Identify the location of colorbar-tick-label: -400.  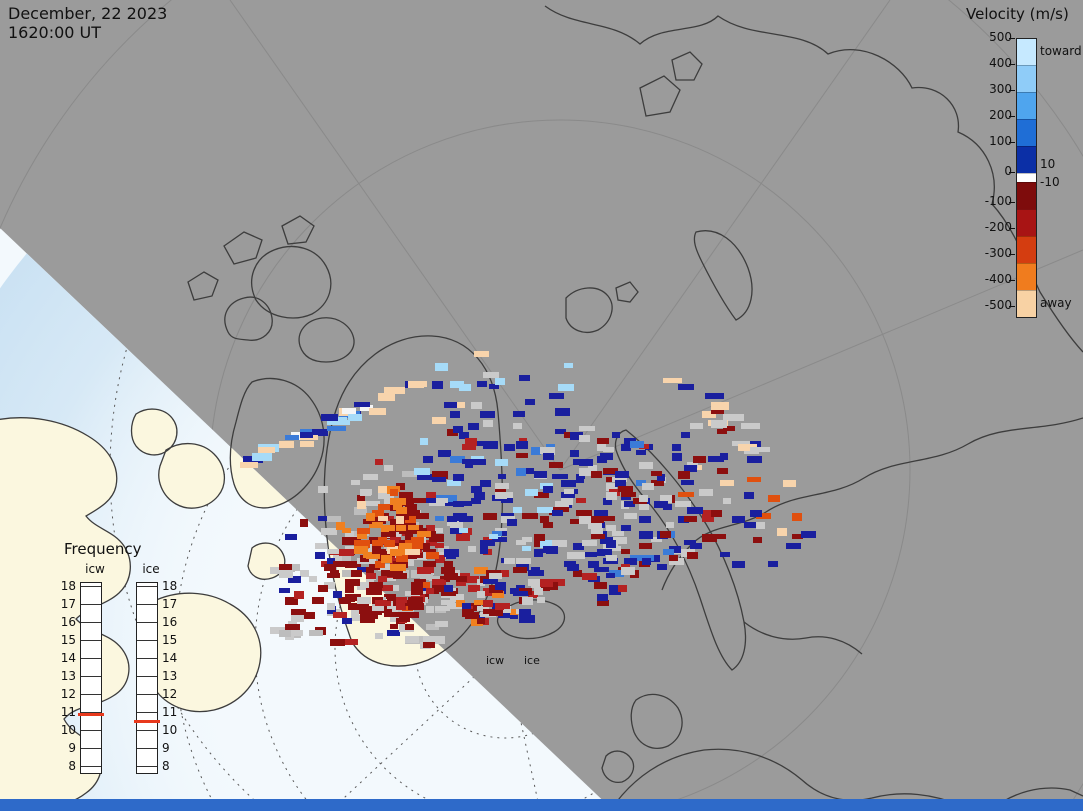
(998, 279).